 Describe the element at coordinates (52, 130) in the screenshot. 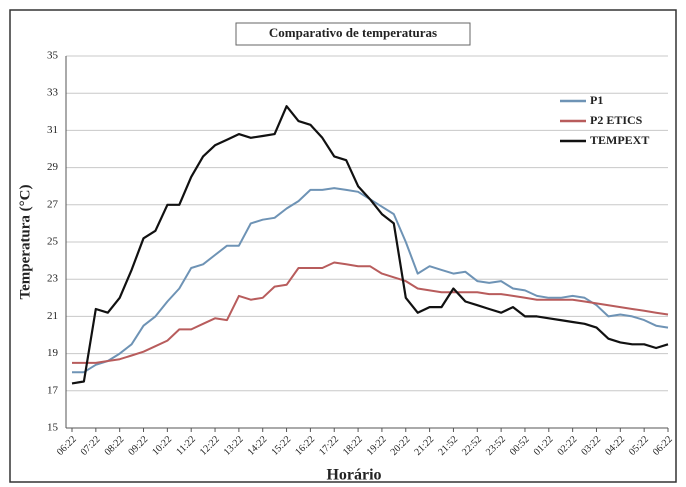

I see `y-tick-label: 31` at that location.